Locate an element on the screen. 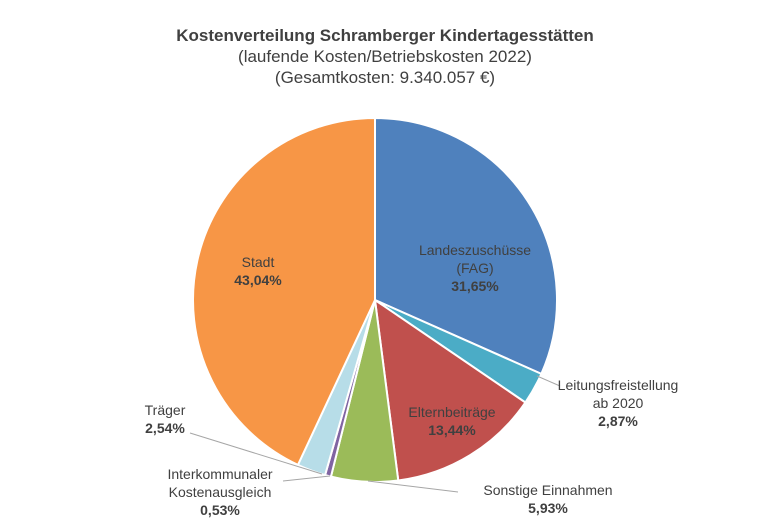 This screenshot has height=520, width=770. data-label-3: Sonstige Einnahmen 5,93% is located at coordinates (547, 499).